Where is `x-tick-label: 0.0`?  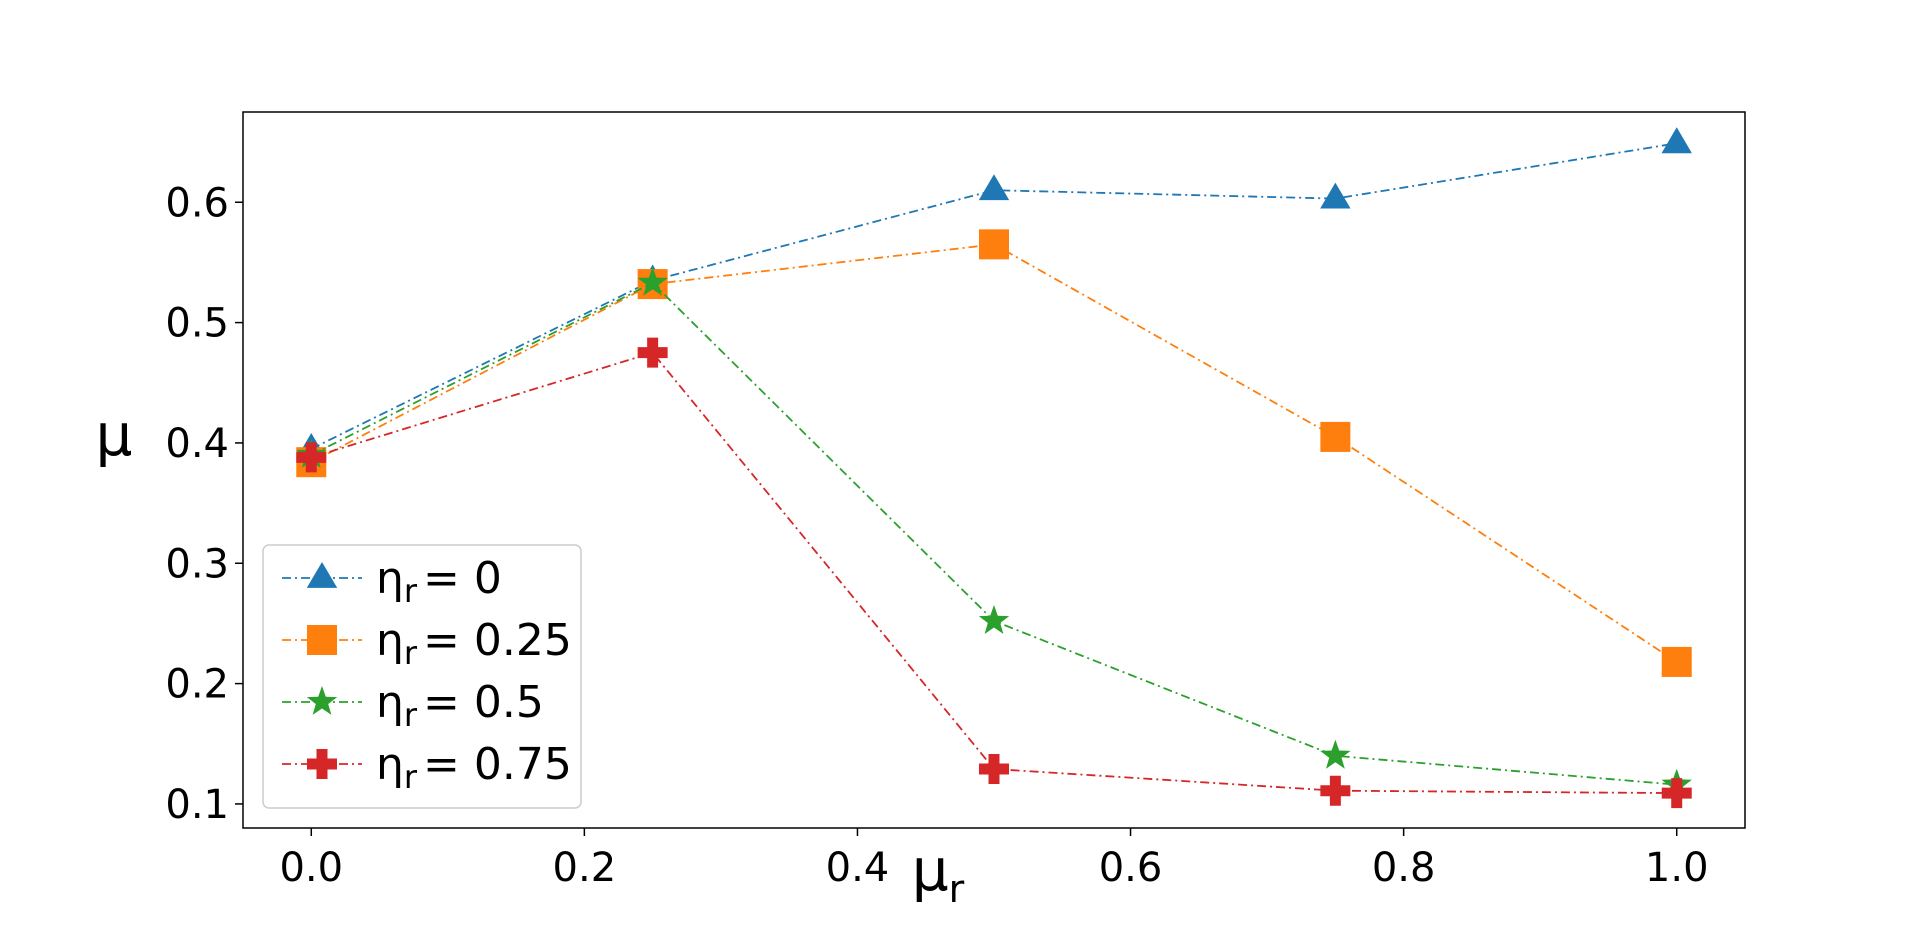 x-tick-label: 0.0 is located at coordinates (311, 868).